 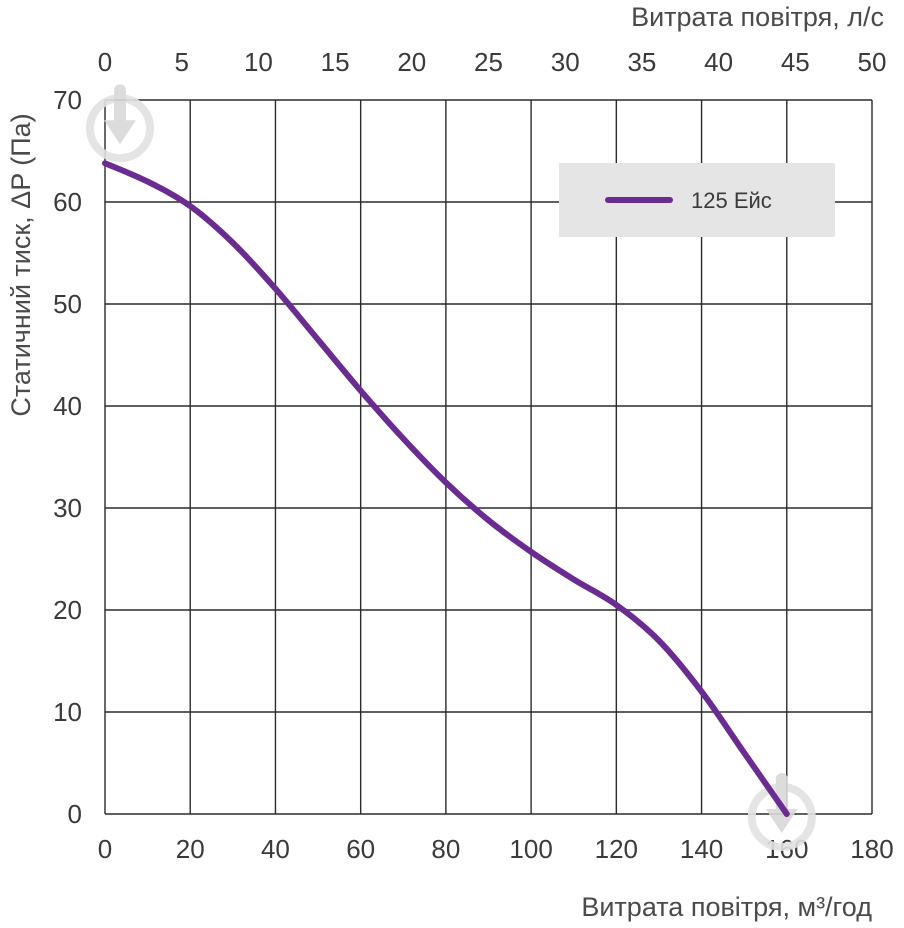 I want to click on top-x-tick-label: 35, so click(x=641, y=62).